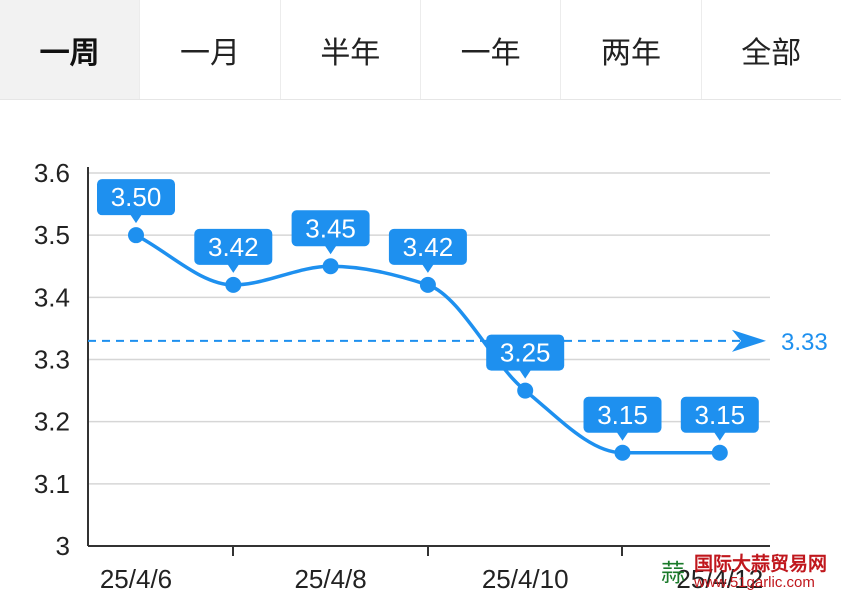  I want to click on data-label: 3.50, so click(136, 201).